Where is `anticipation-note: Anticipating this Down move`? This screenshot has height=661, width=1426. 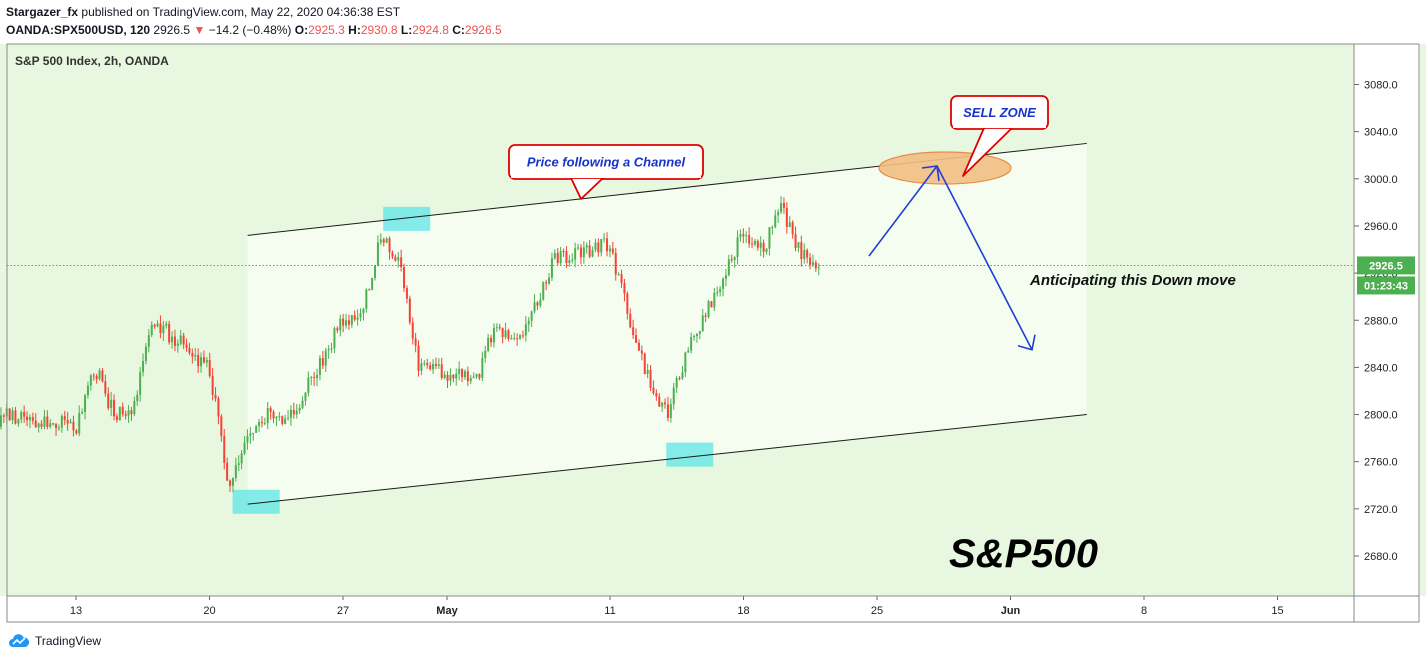 anticipation-note: Anticipating this Down move is located at coordinates (1132, 280).